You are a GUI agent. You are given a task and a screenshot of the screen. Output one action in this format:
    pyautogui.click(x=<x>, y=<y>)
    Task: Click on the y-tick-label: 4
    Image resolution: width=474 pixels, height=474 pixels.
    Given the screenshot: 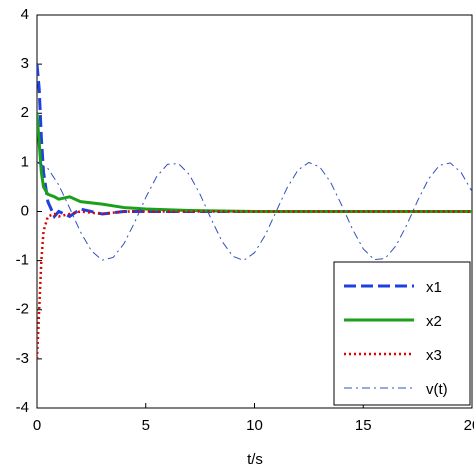 What is the action you would take?
    pyautogui.click(x=25, y=14)
    